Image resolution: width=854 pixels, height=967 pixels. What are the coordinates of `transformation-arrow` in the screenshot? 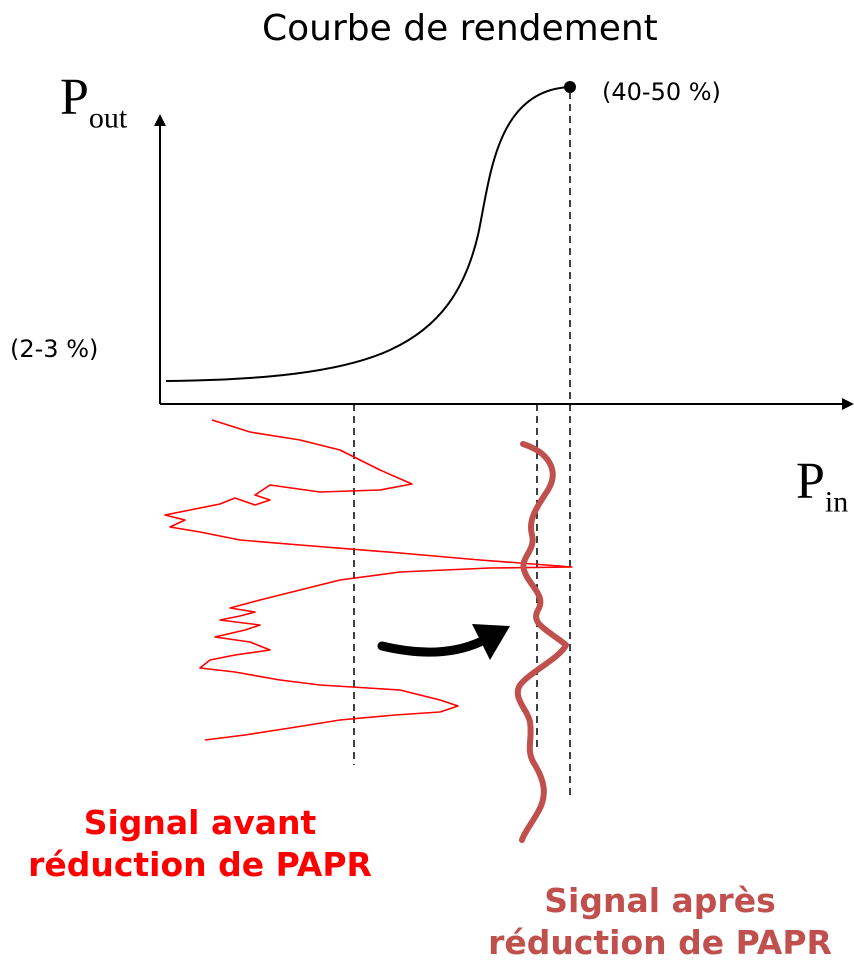 It's located at (431, 647).